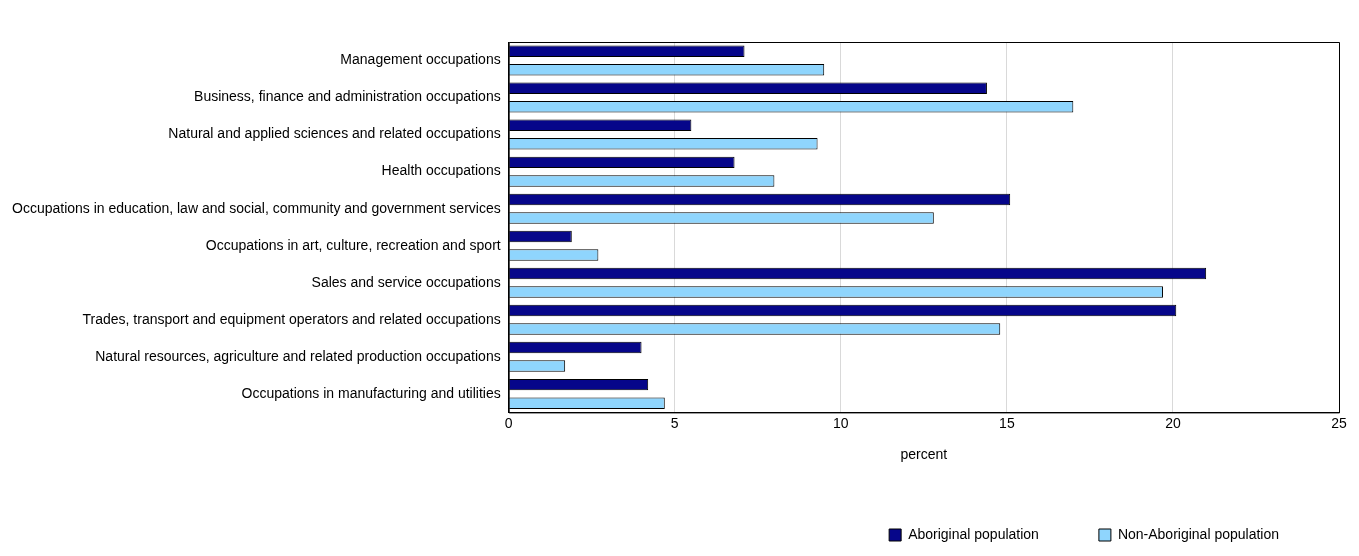 The width and height of the screenshot is (1359, 556). Describe the element at coordinates (353, 244) in the screenshot. I see `y-tick-label: Occupations in art, culture, recreation and sport` at that location.